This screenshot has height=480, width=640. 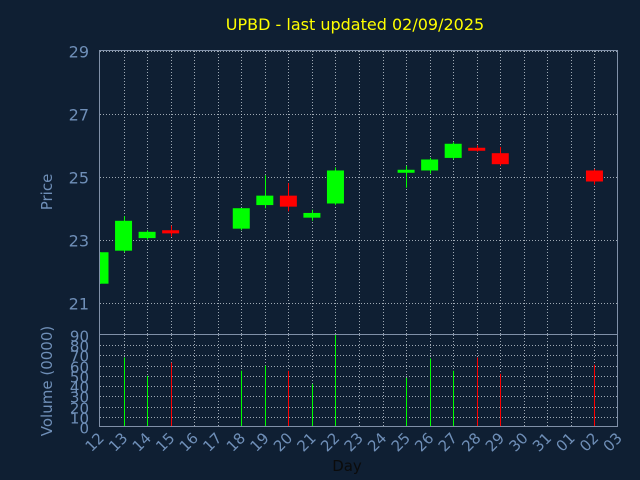 I want to click on volume-axis-label: Volume (0000), so click(x=47, y=381).